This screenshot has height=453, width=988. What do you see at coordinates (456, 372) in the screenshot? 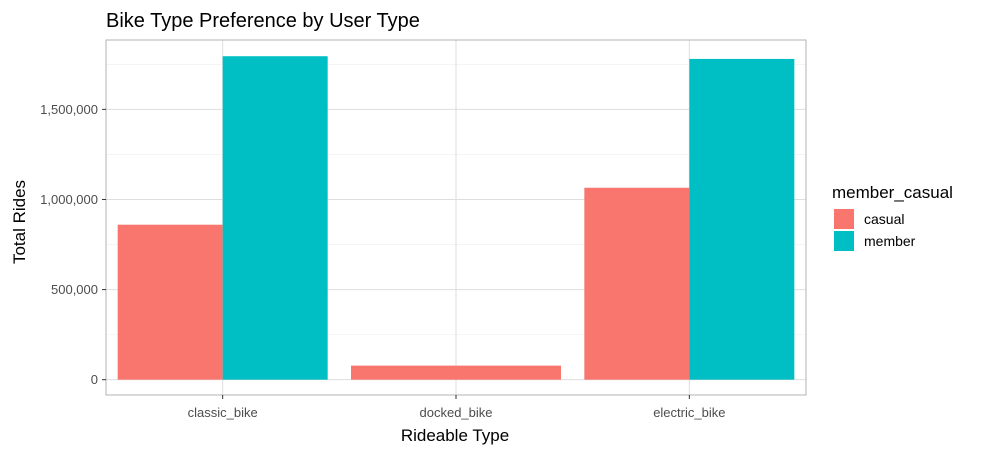
I see `bar-casual-docked_bike` at bounding box center [456, 372].